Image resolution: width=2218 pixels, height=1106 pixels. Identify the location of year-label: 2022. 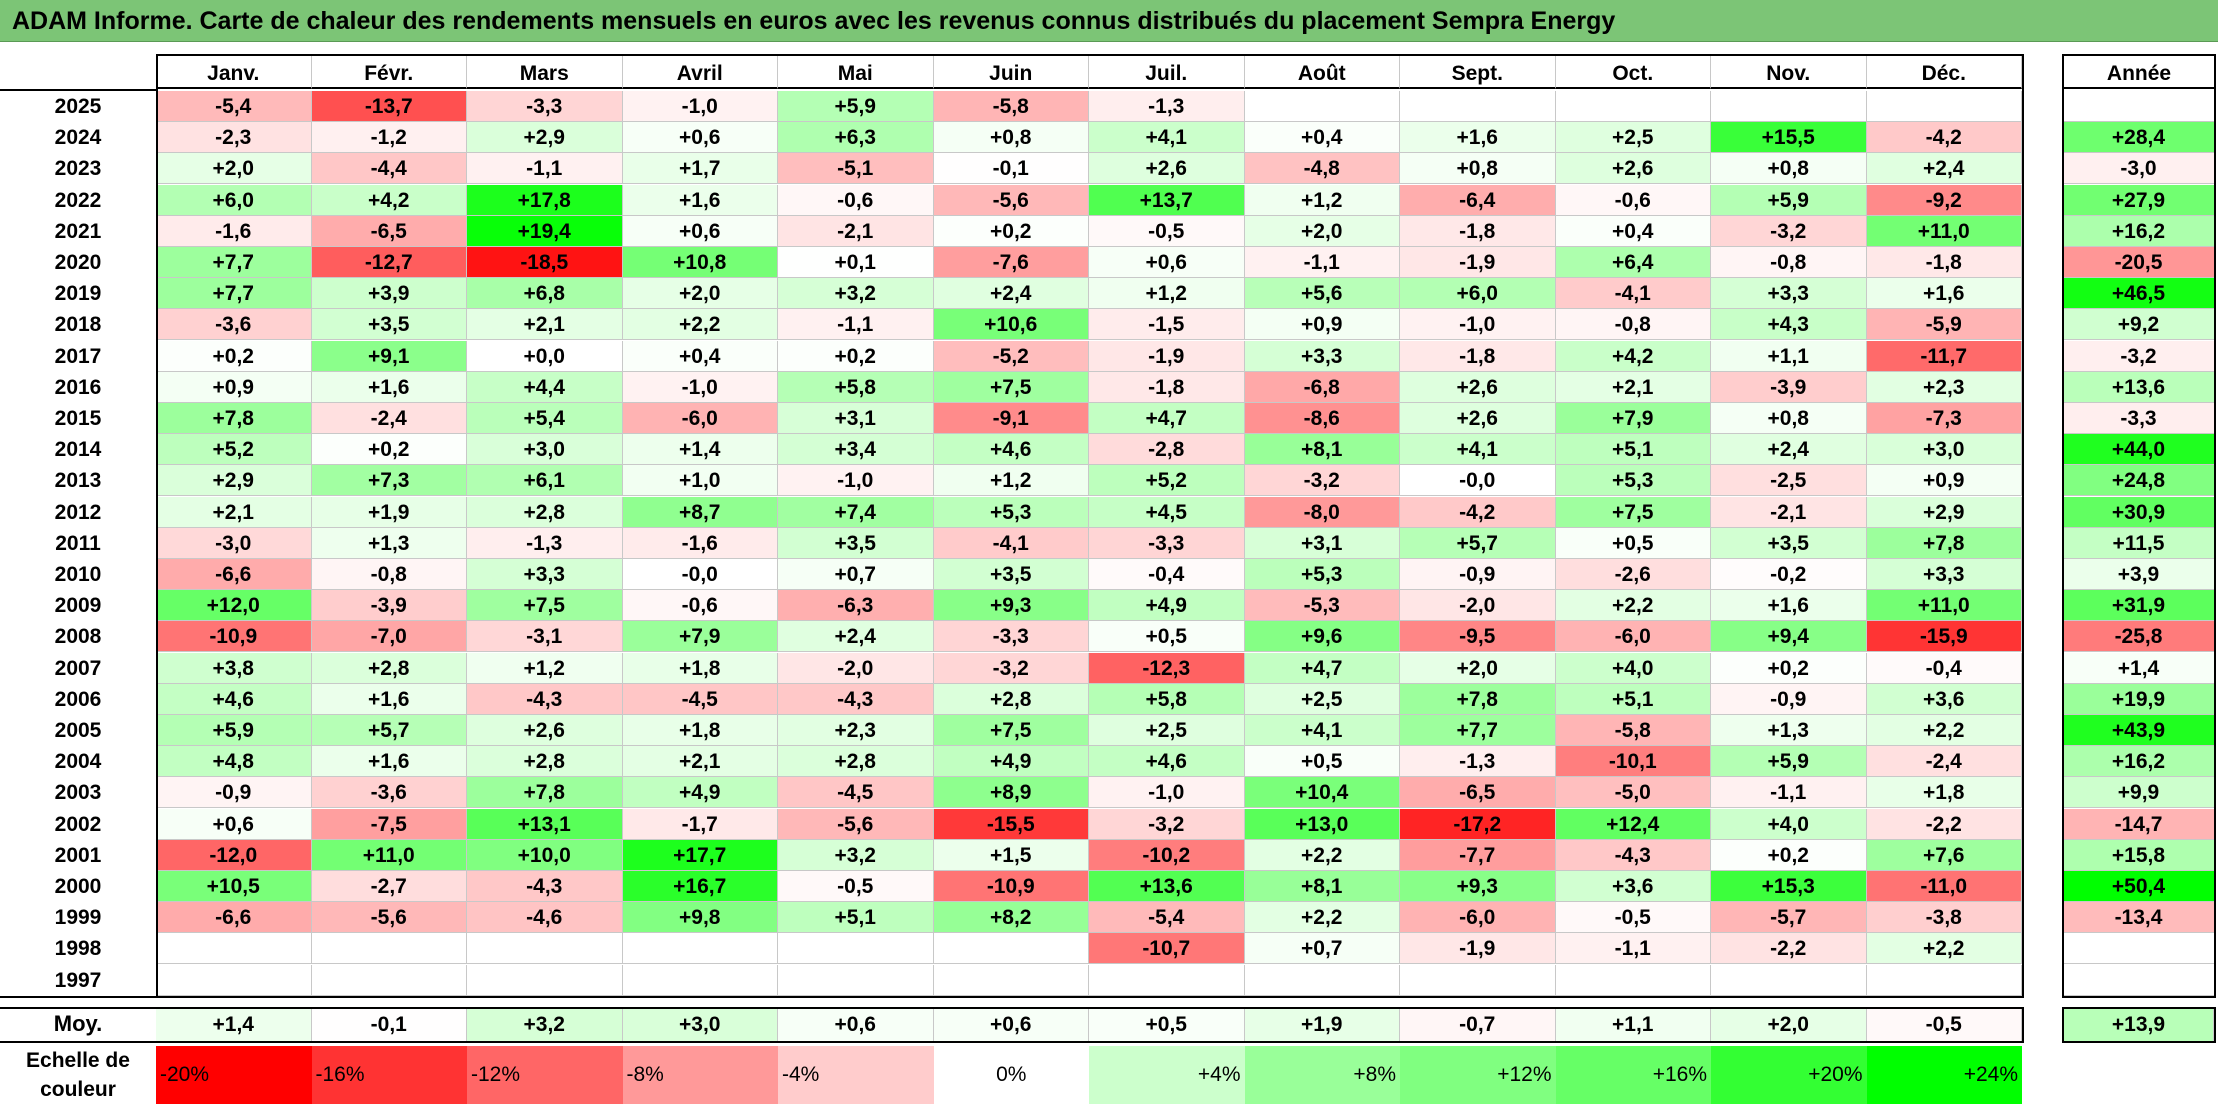
(78, 200).